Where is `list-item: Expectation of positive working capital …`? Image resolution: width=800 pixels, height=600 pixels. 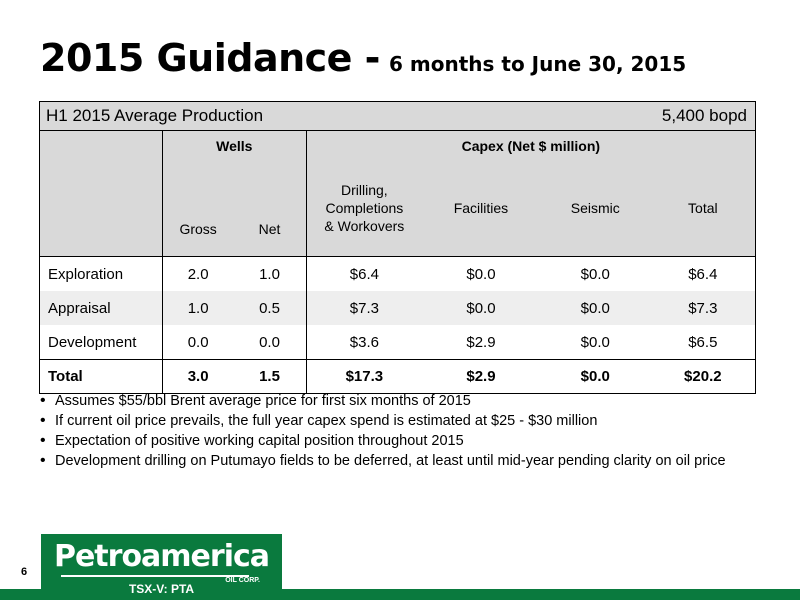
list-item: Expectation of positive working capital … is located at coordinates (383, 441).